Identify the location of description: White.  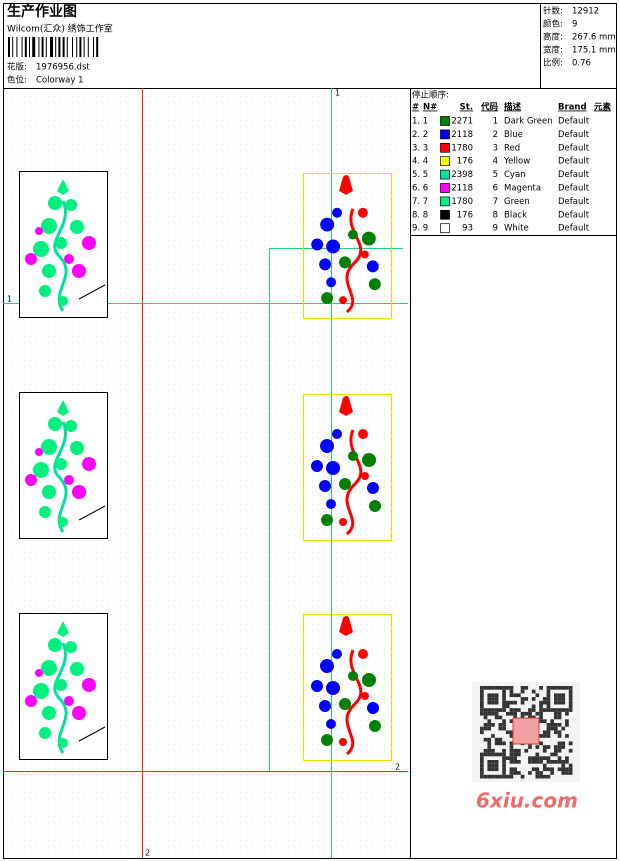
(516, 229).